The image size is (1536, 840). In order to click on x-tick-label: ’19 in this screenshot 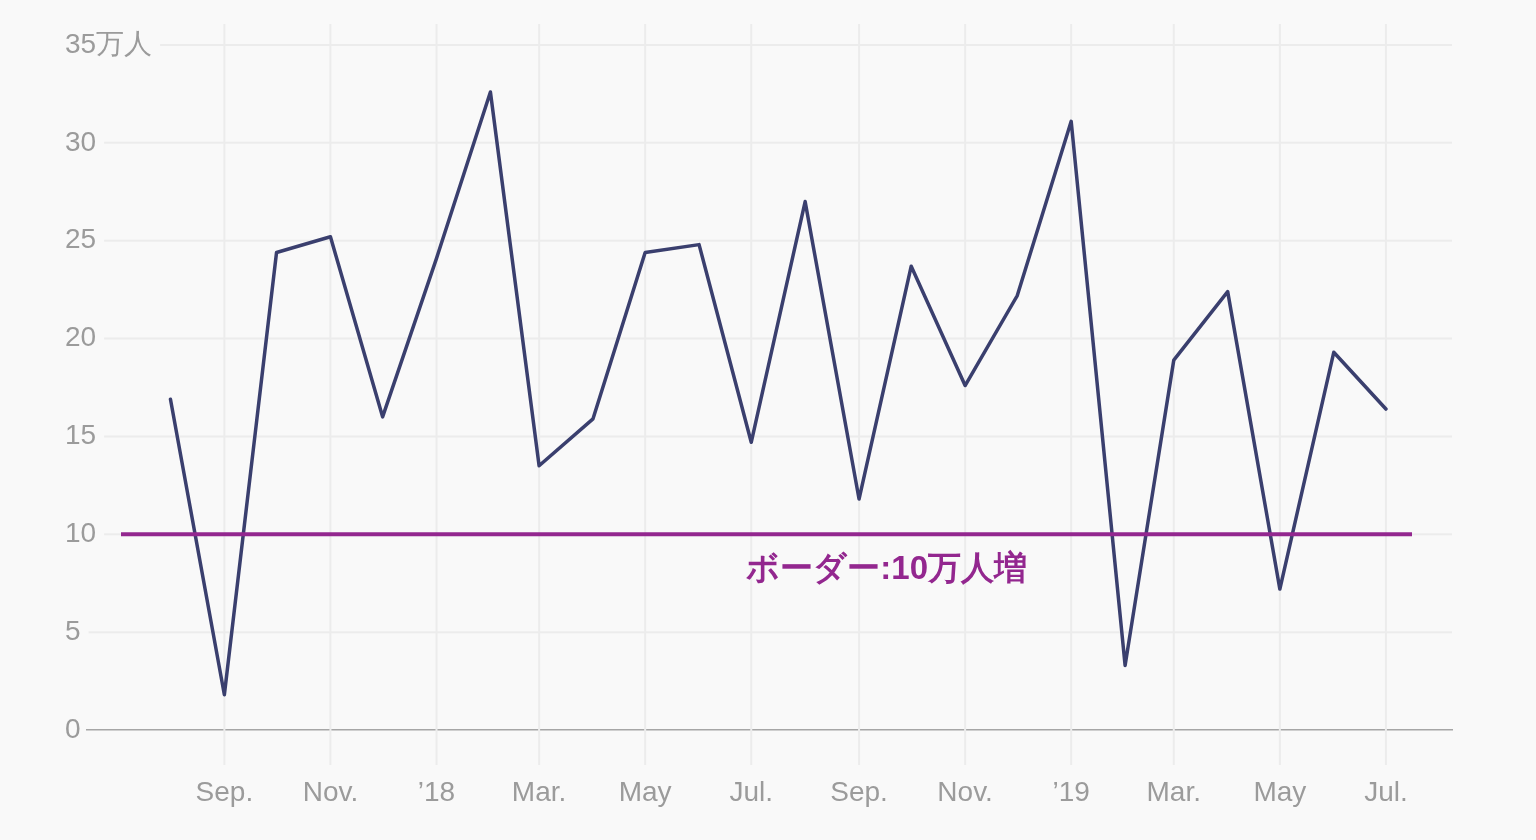, I will do `click(1071, 791)`.